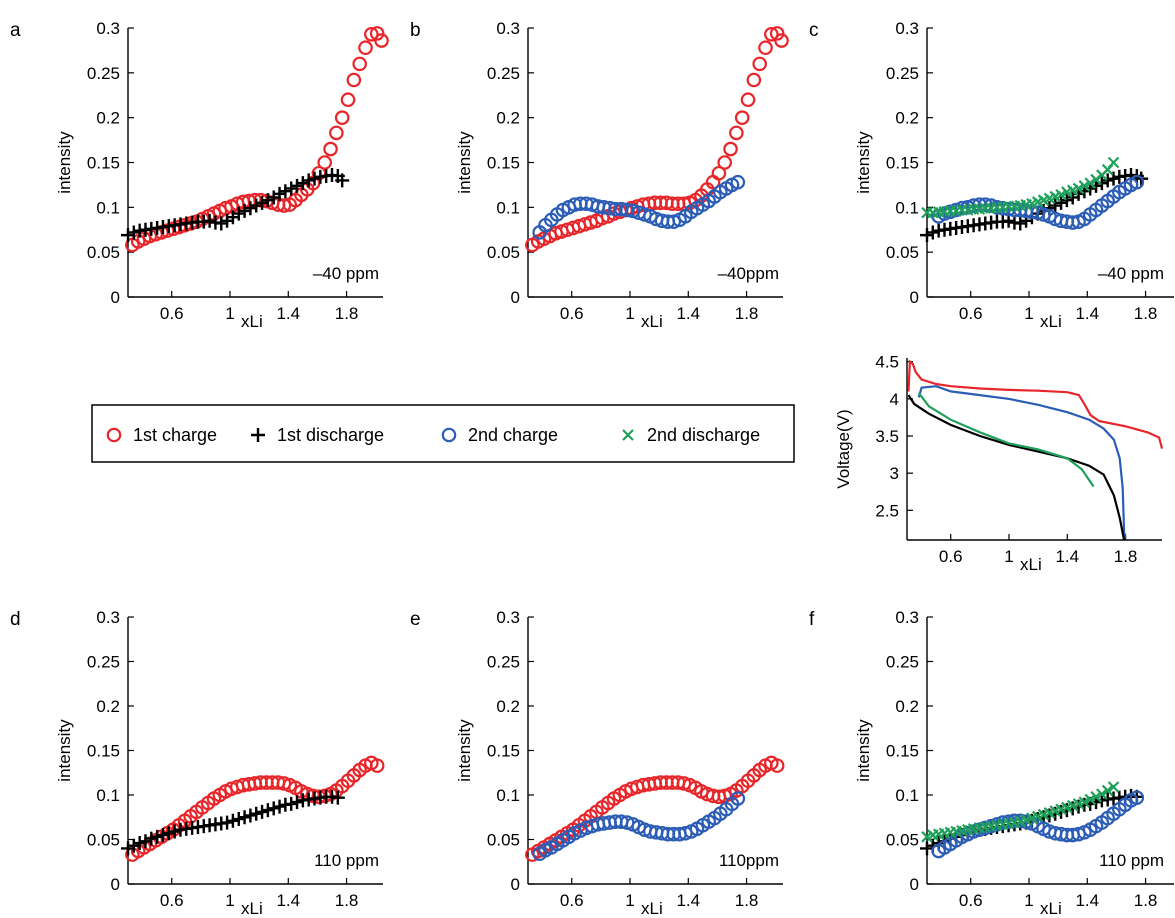 The height and width of the screenshot is (918, 1175). I want to click on legend-entry: 1st charge, so click(161, 435).